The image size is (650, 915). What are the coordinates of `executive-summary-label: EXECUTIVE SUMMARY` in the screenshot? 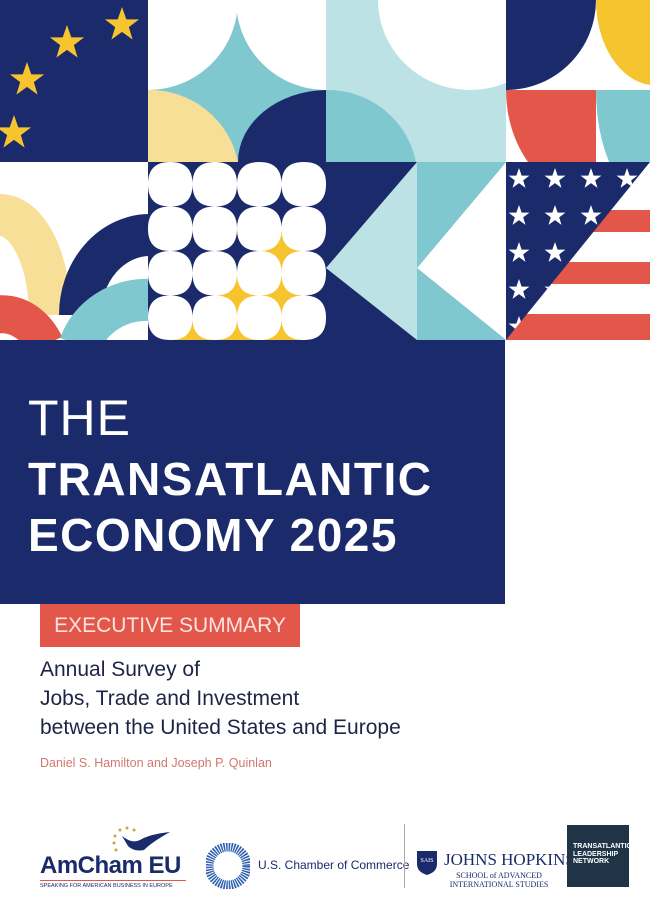 It's located at (170, 625).